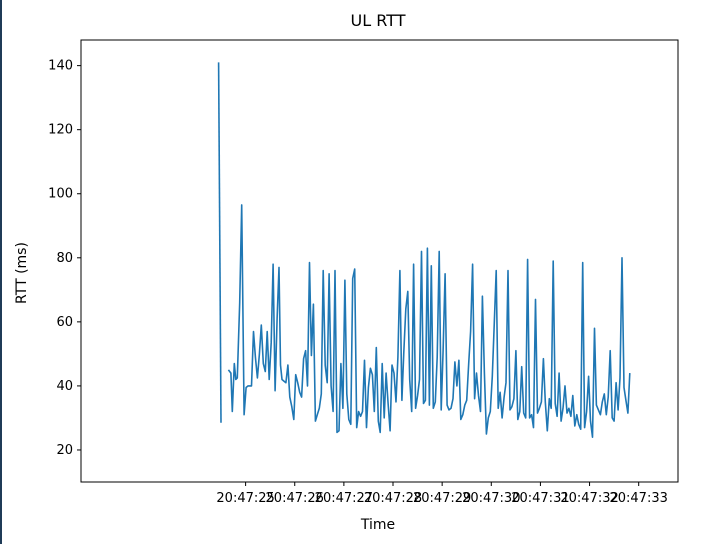 The image size is (712, 544). What do you see at coordinates (245, 498) in the screenshot?
I see `x-tick-label: 20:47:25` at bounding box center [245, 498].